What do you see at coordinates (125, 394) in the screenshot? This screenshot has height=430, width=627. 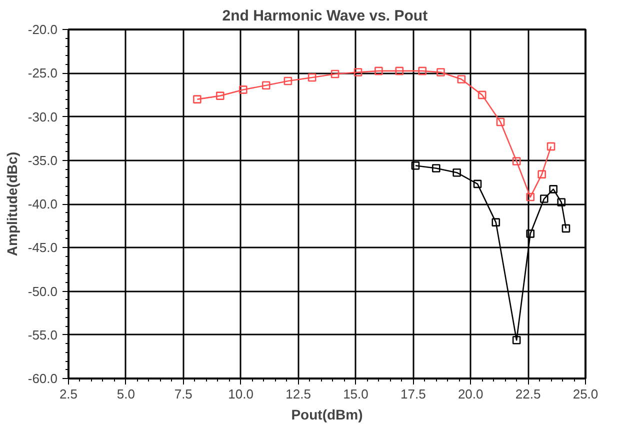 I see `x-tick-label: 5.0` at bounding box center [125, 394].